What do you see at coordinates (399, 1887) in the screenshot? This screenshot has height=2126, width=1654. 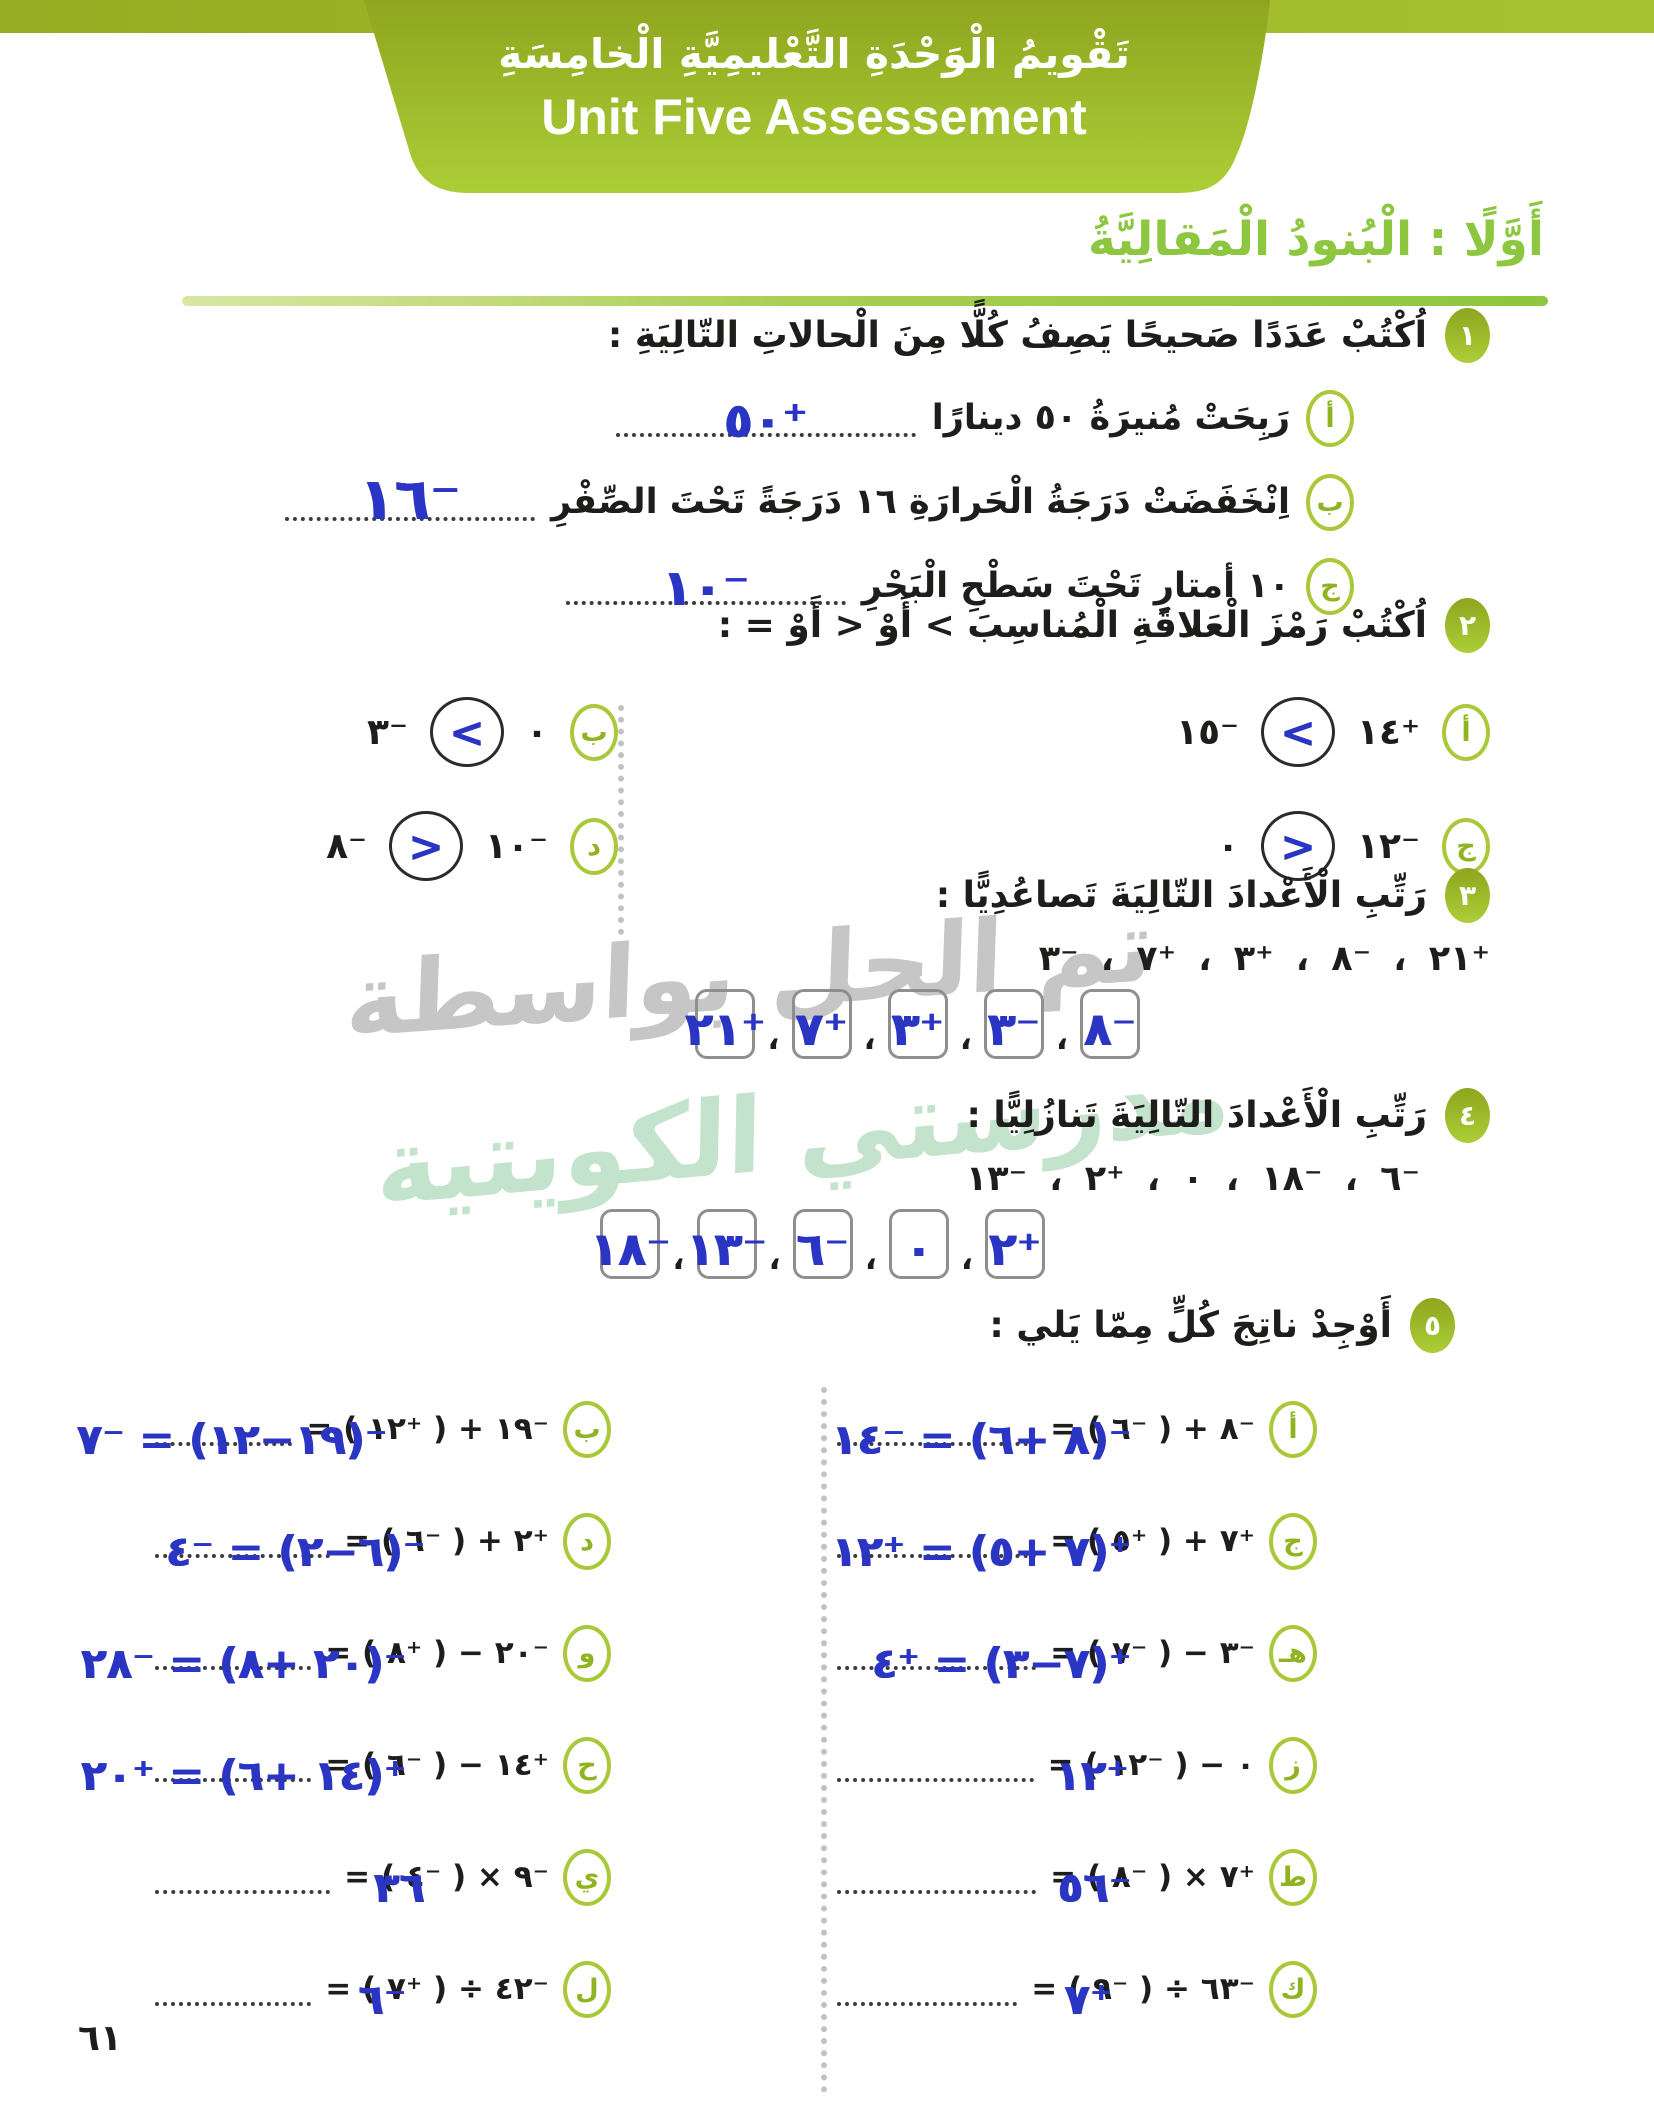 I see `handwritten-work: ٣٦` at bounding box center [399, 1887].